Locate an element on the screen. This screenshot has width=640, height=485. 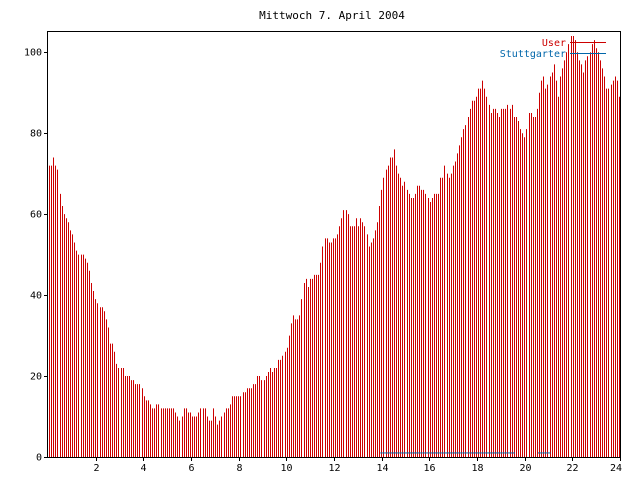
x-tick-label: 10 is located at coordinates (286, 468).